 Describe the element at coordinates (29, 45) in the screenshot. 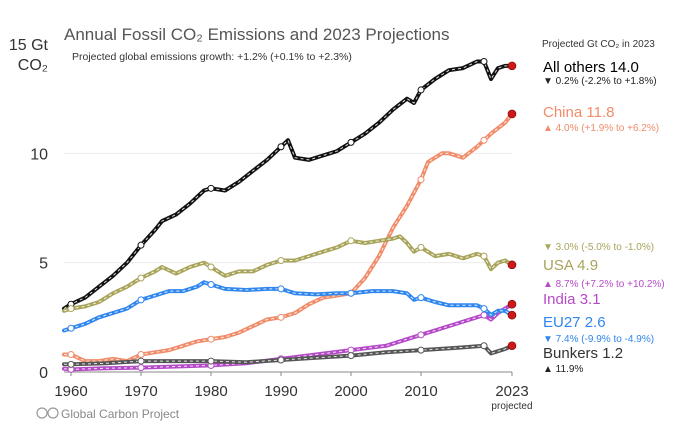

I see `y-axis-label-top: 15 Gt` at that location.